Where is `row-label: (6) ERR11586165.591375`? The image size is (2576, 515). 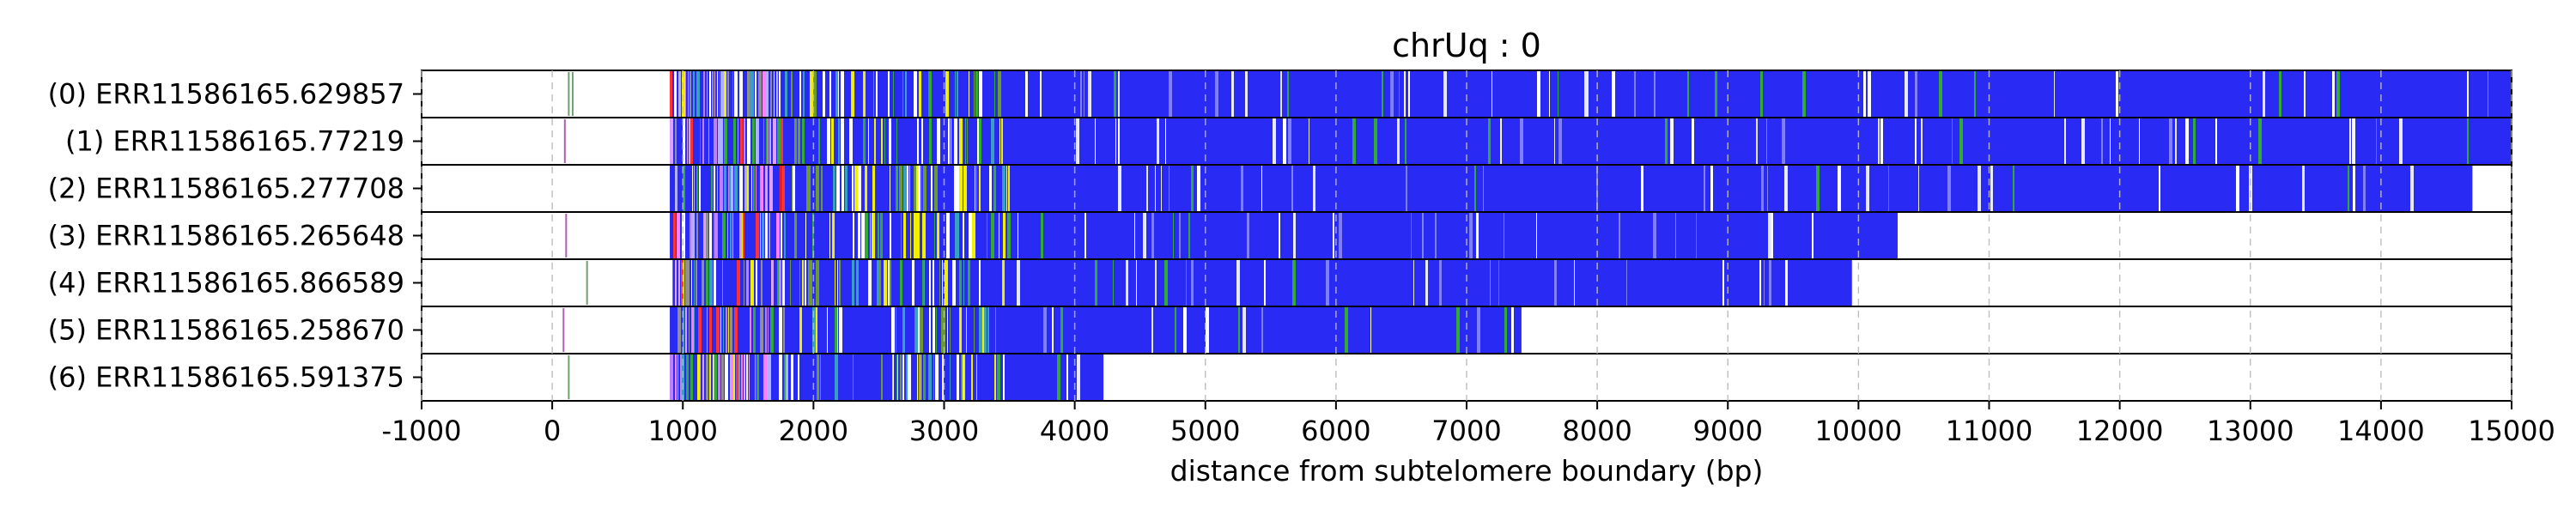
row-label: (6) ERR11586165.591375 is located at coordinates (226, 377).